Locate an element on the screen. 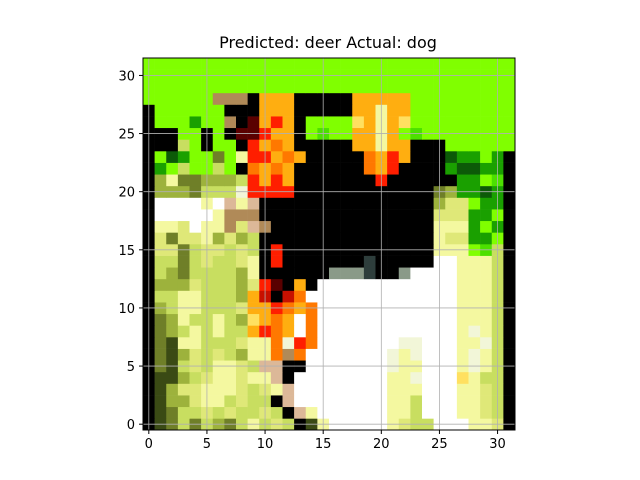 The image size is (640, 480). x-axis-ticks: 0 5 10 15 20 25 30 is located at coordinates (325, 441).